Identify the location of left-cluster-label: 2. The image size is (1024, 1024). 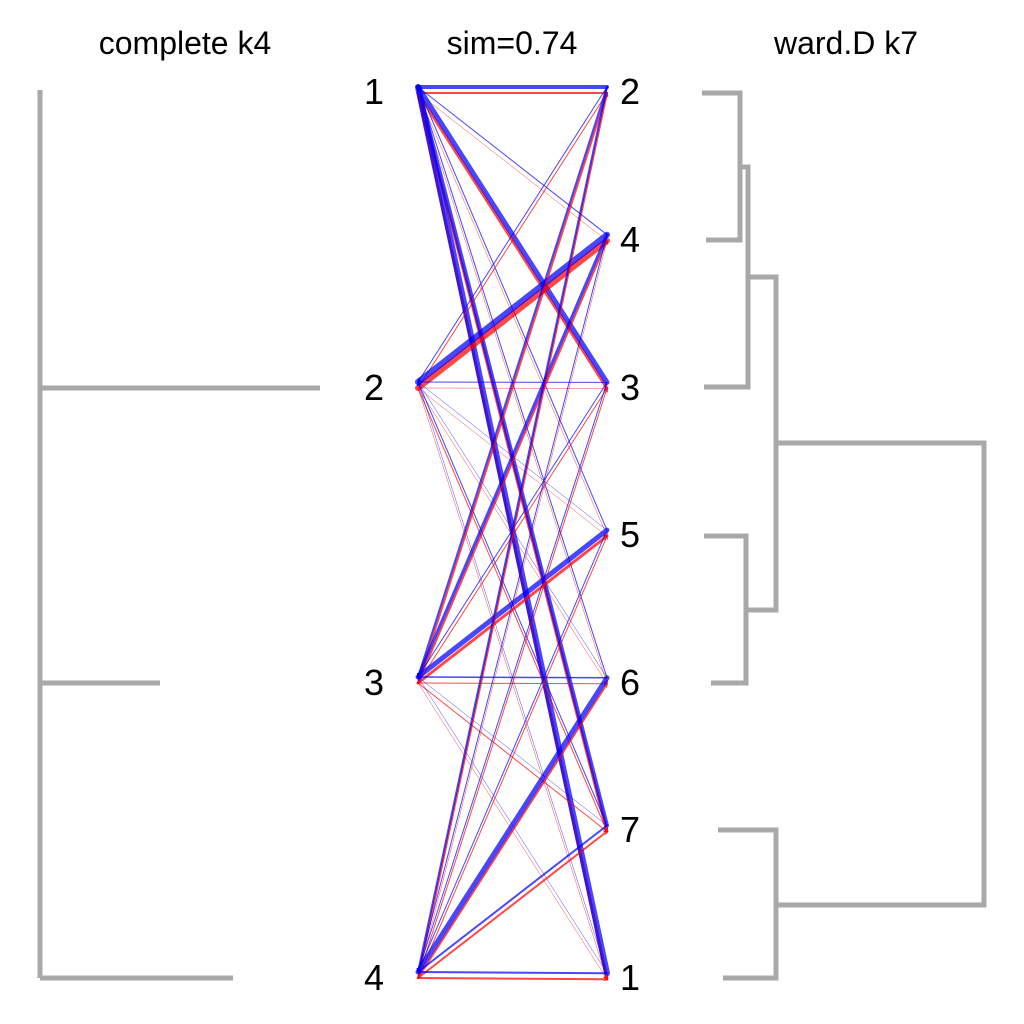
(374, 387).